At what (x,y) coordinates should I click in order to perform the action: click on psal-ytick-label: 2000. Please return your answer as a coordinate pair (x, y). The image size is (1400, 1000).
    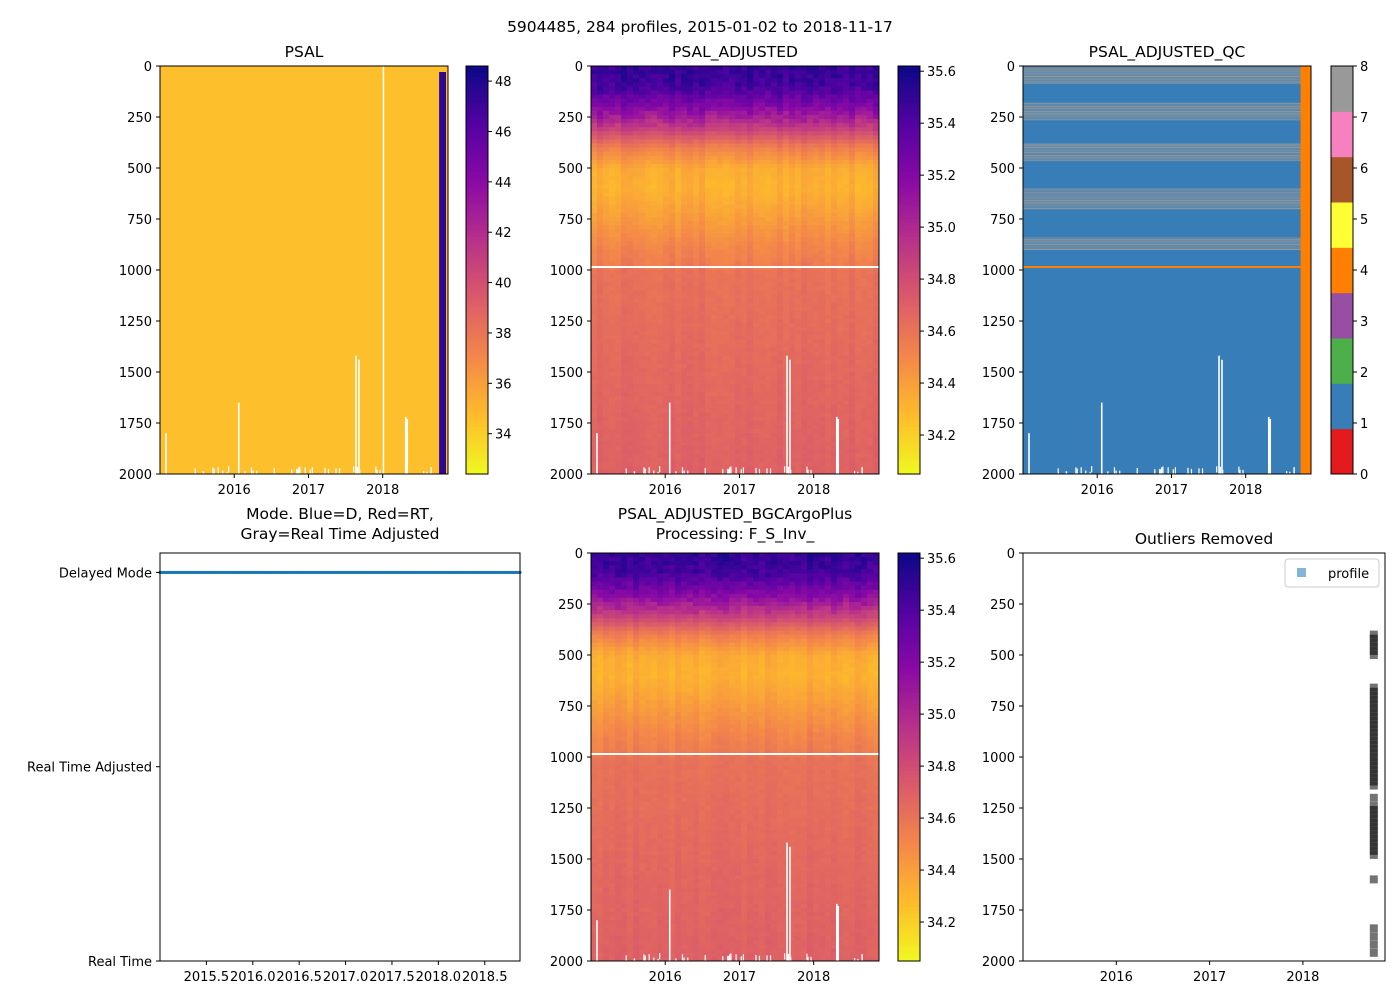
    Looking at the image, I should click on (135, 475).